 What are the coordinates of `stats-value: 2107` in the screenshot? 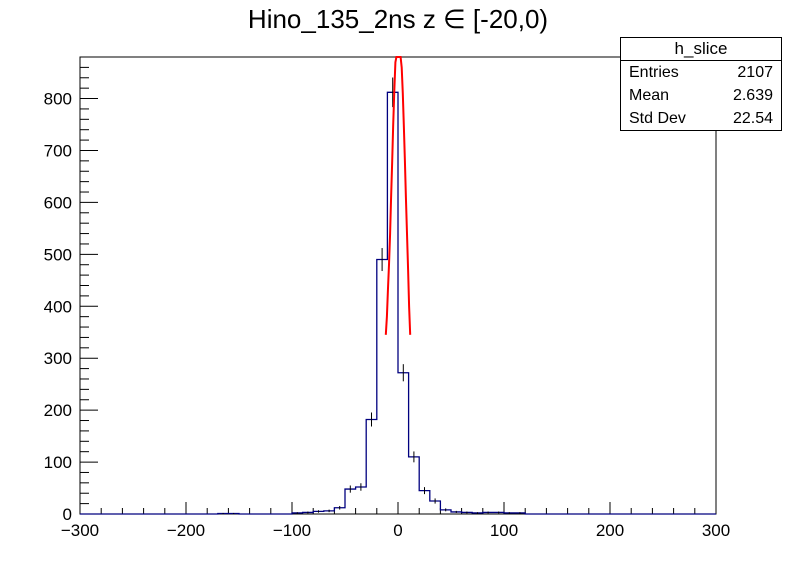 It's located at (755, 72).